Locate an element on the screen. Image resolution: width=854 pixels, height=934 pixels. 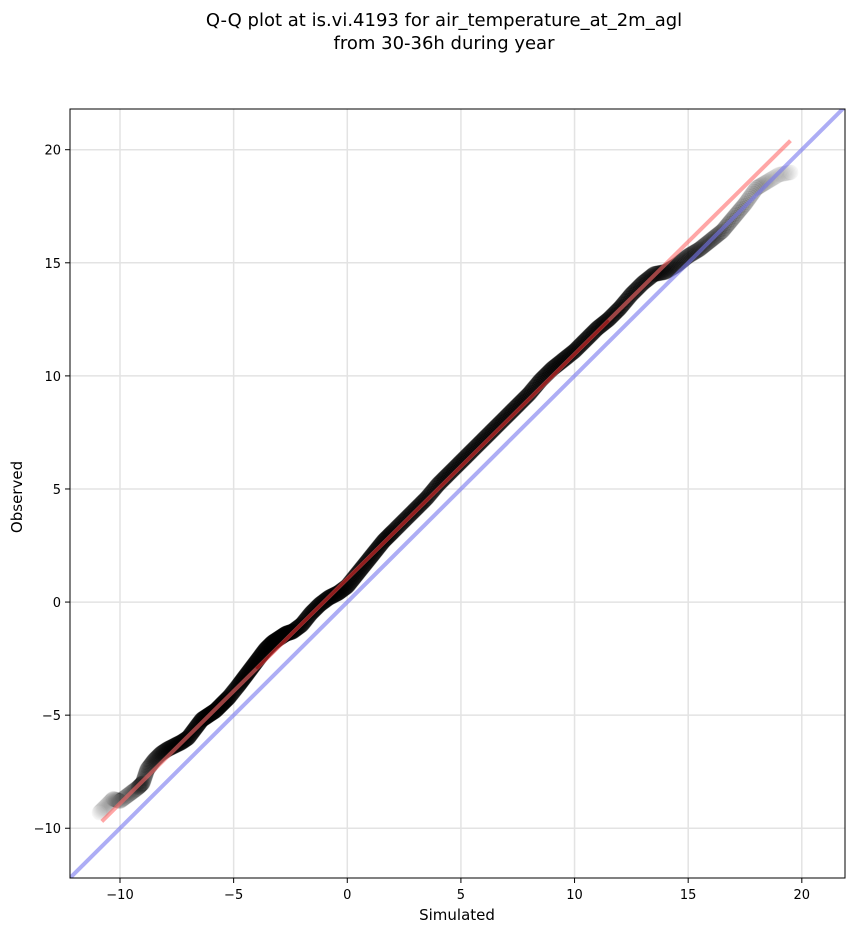
x-tick-label: −5 is located at coordinates (233, 895).